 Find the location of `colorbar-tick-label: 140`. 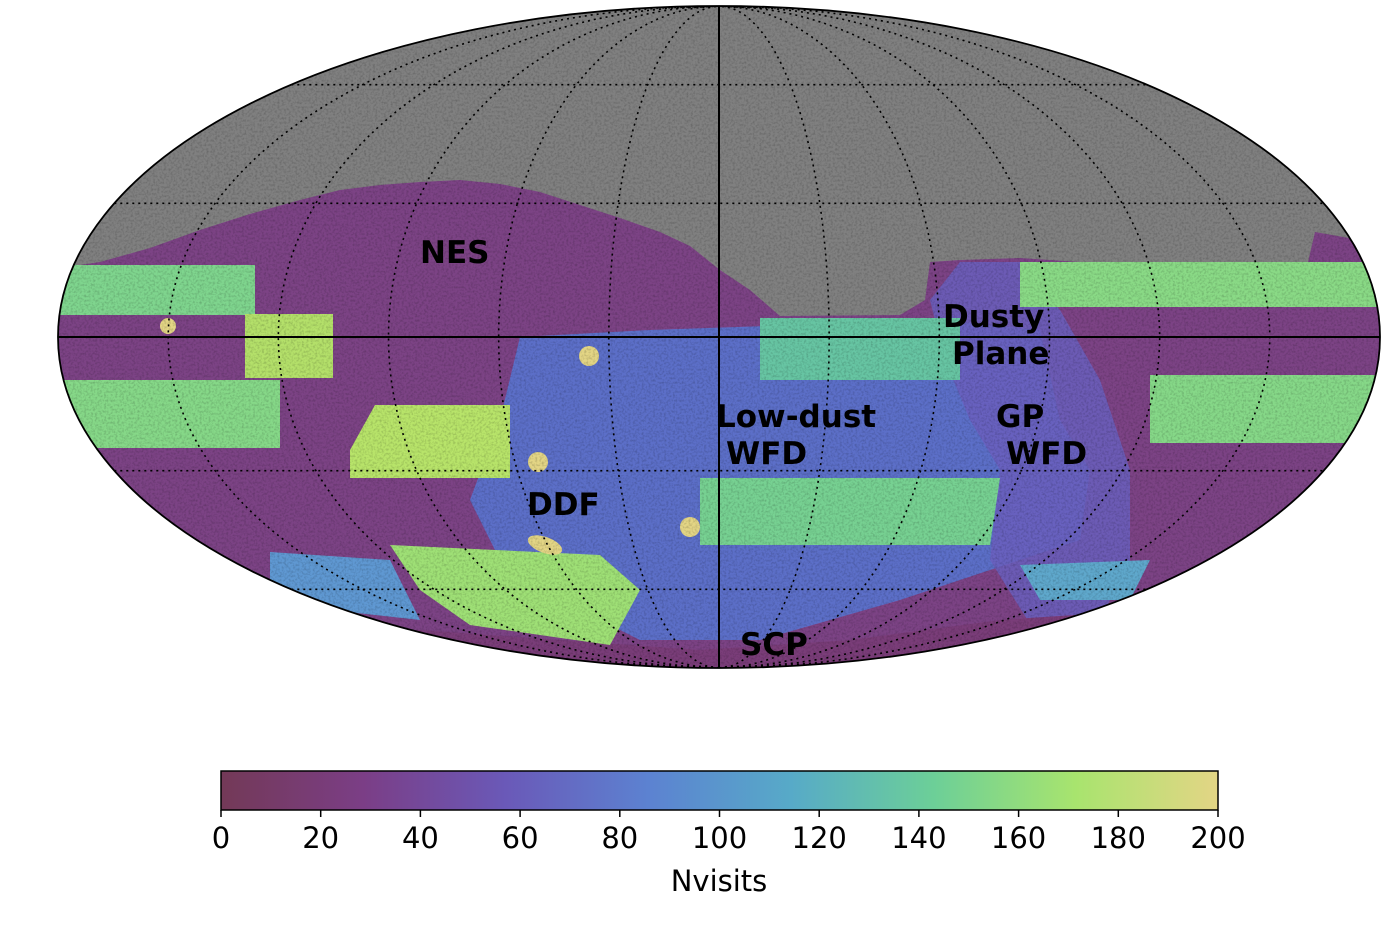

colorbar-tick-label: 140 is located at coordinates (918, 838).